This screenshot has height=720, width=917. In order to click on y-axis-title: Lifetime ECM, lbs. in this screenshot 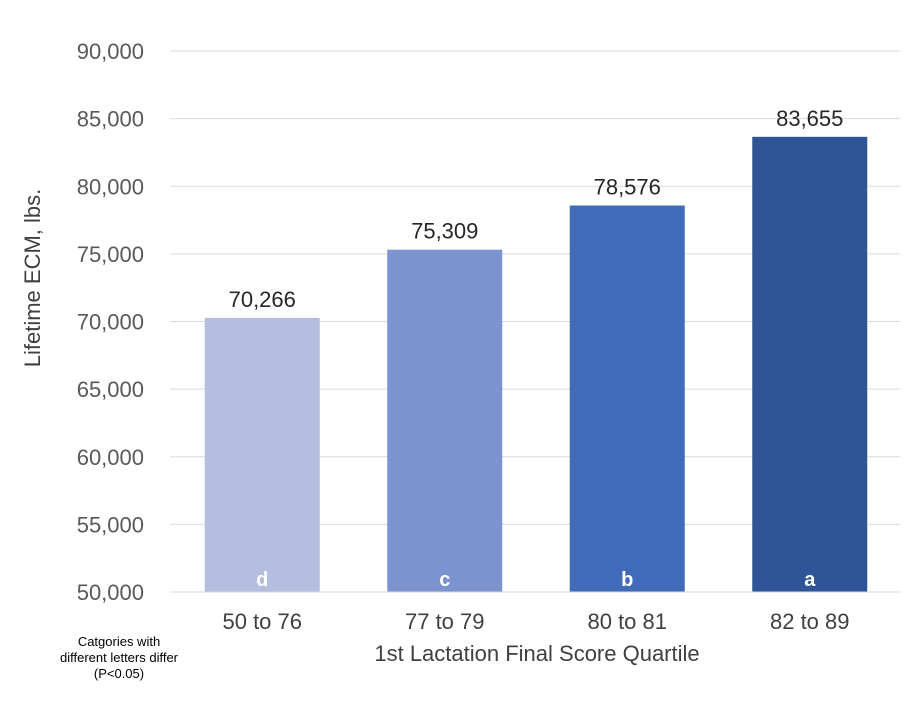, I will do `click(32, 278)`.